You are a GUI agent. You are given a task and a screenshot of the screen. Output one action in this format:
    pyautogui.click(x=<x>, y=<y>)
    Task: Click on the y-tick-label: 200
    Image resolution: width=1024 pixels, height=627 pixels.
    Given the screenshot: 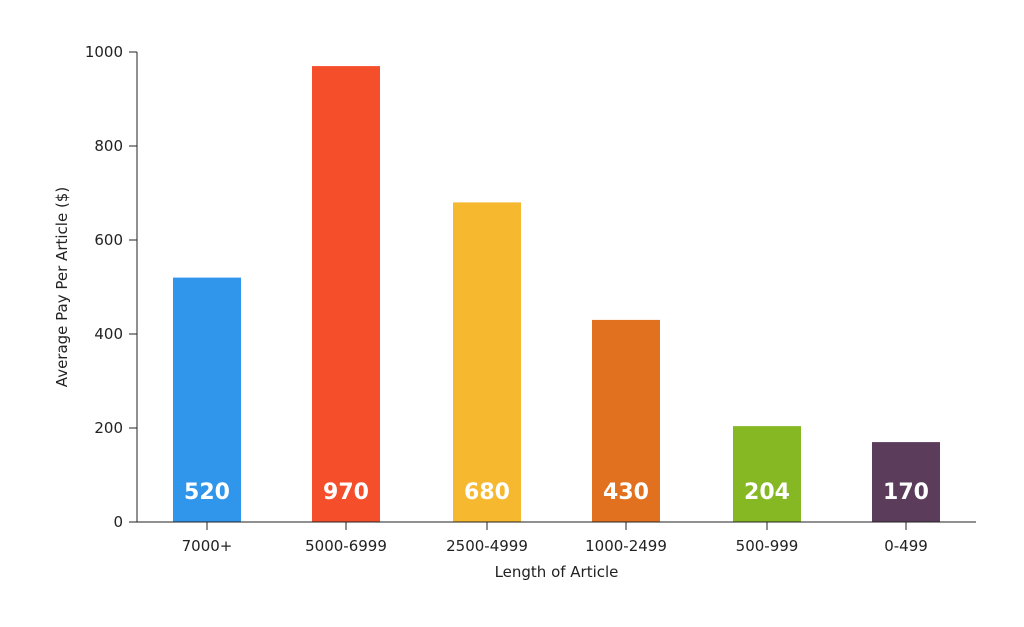 What is the action you would take?
    pyautogui.click(x=108, y=428)
    